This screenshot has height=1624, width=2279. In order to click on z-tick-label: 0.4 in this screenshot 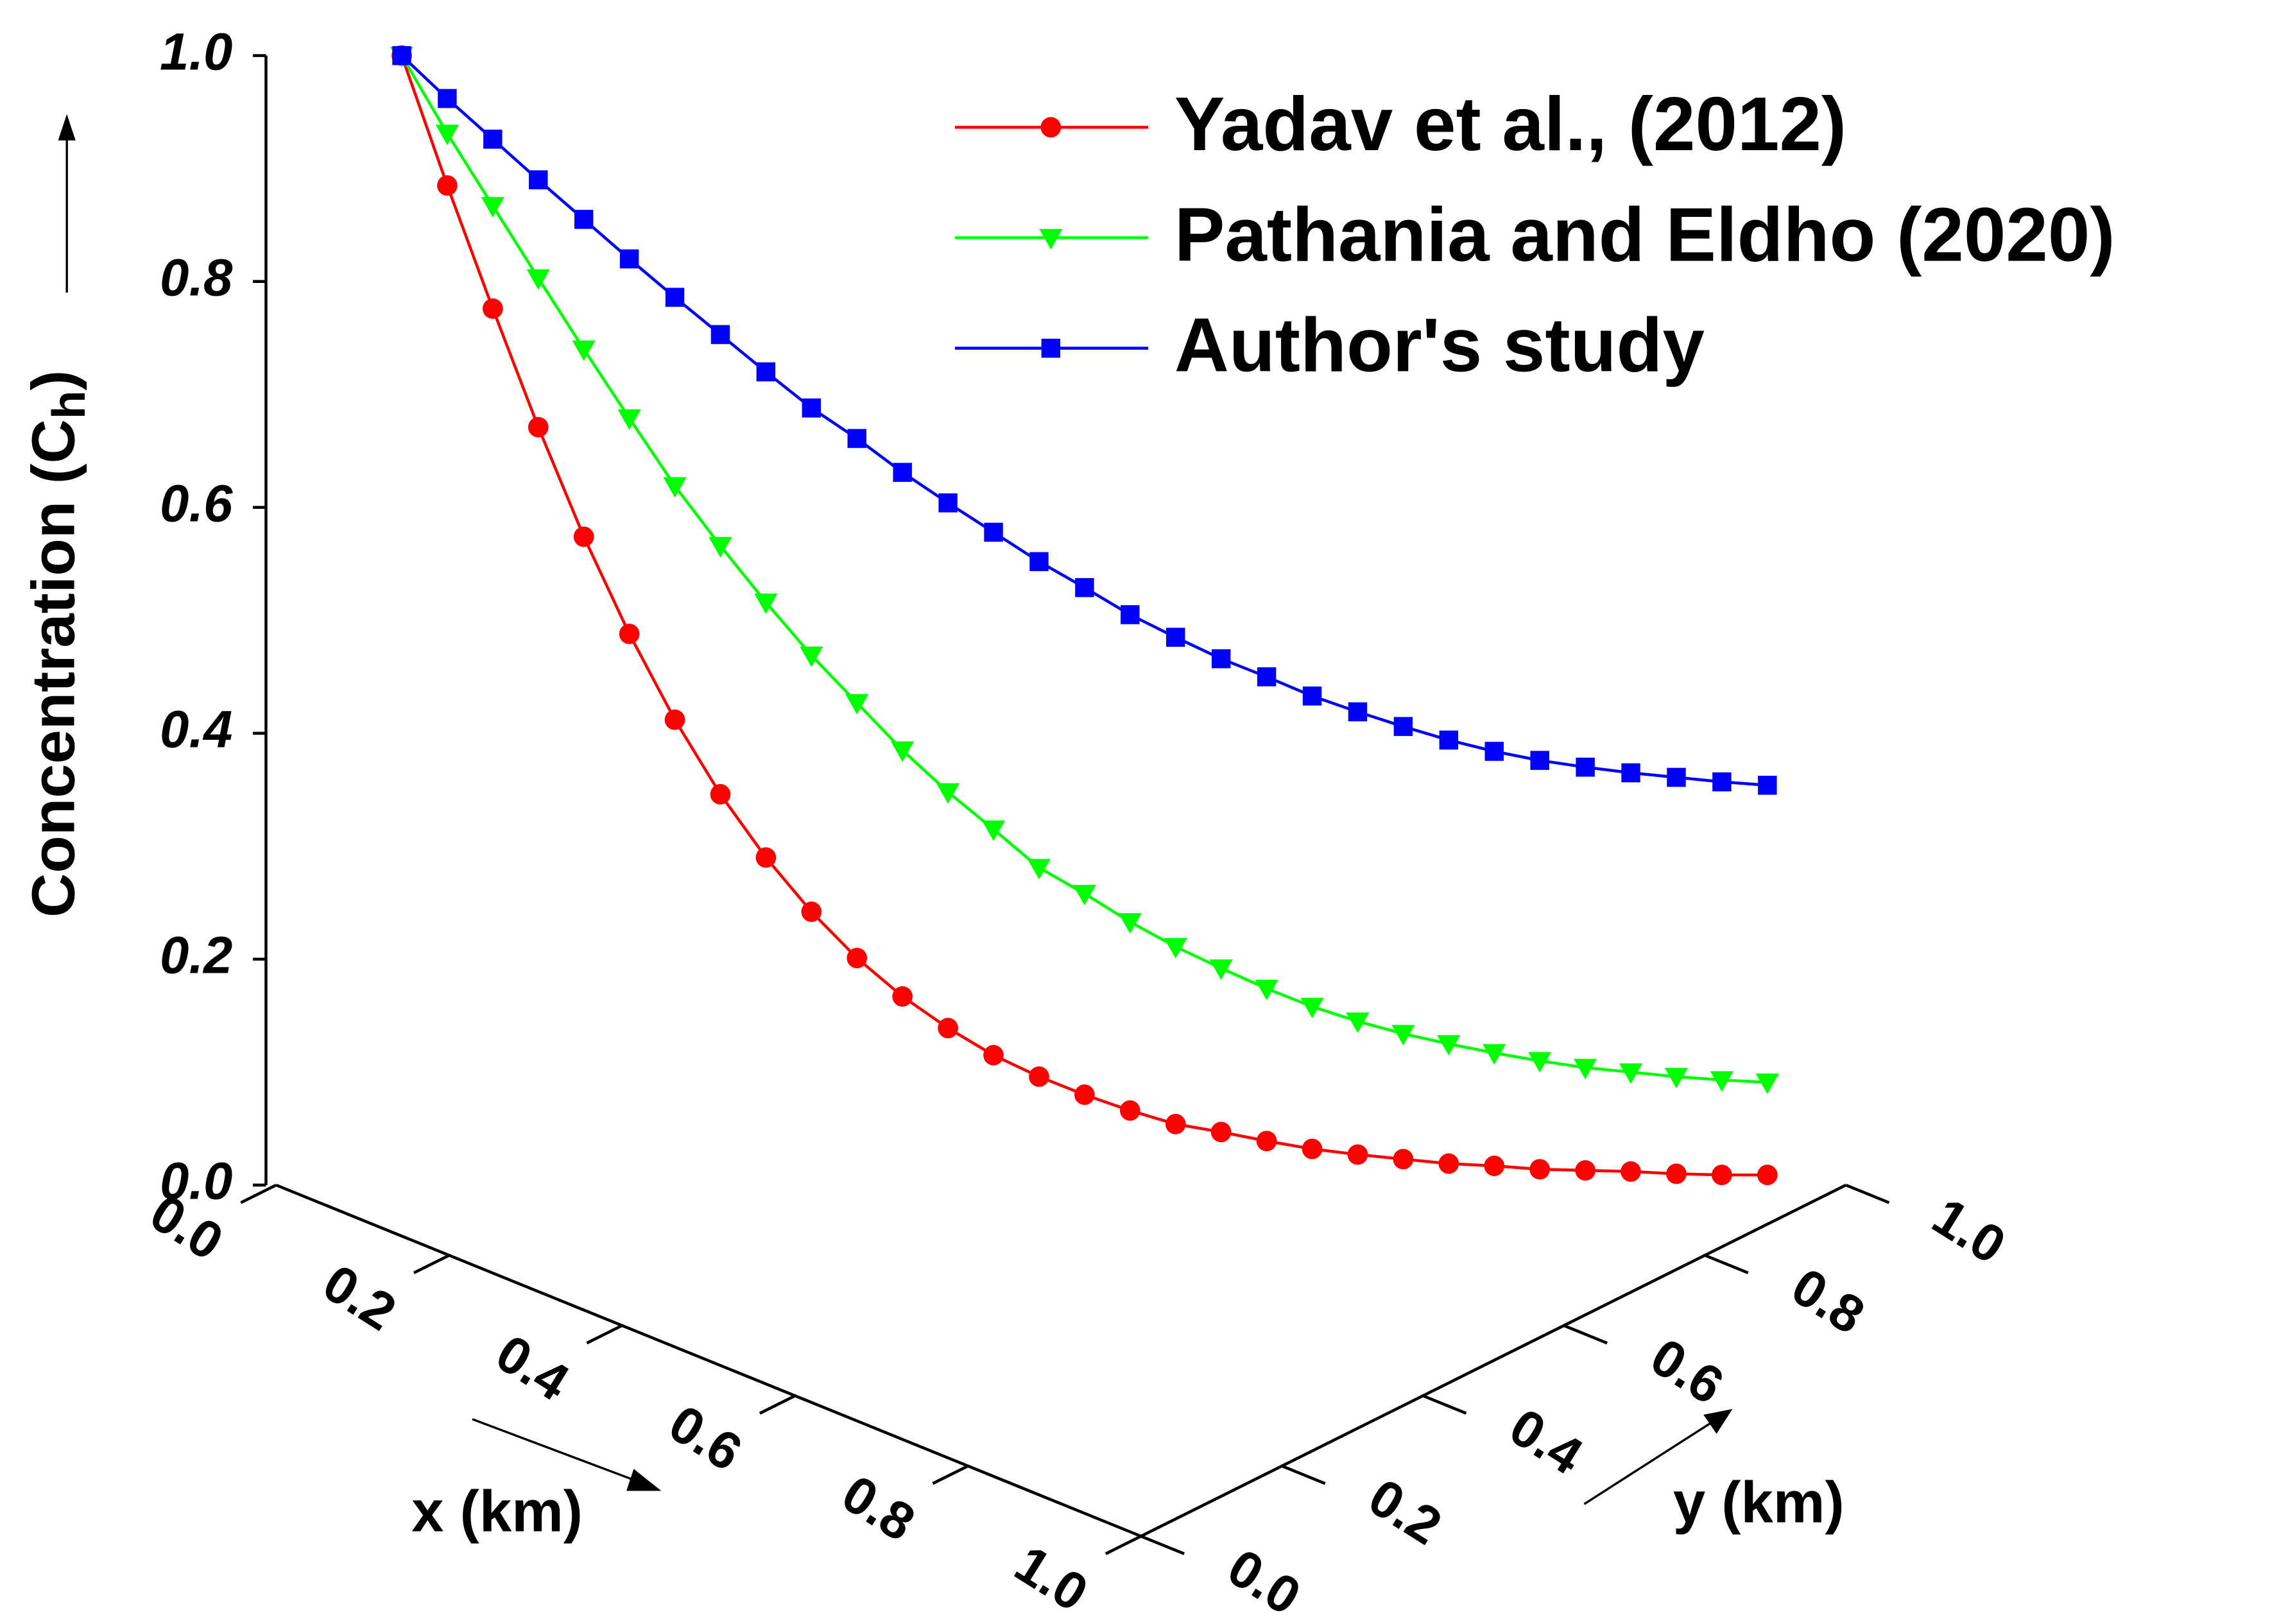, I will do `click(196, 729)`.